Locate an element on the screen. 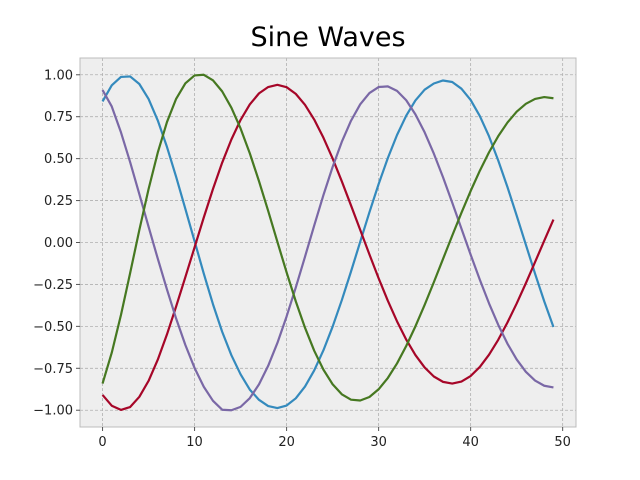  y-tick-label: 0.25 is located at coordinates (58, 201).